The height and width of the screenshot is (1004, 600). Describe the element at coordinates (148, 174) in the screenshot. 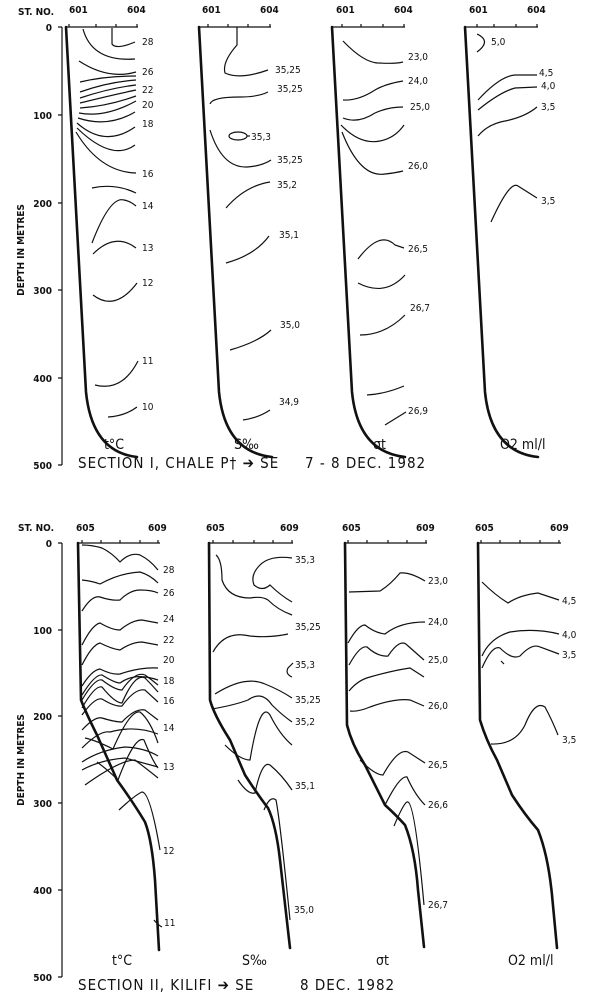

I see `contour-label: 16` at that location.